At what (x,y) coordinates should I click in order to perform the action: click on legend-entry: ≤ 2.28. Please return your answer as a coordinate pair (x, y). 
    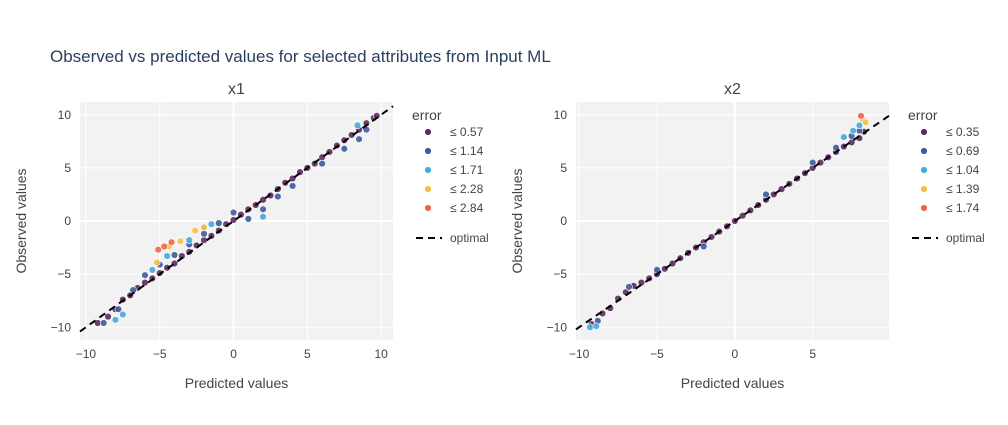
    Looking at the image, I should click on (467, 189).